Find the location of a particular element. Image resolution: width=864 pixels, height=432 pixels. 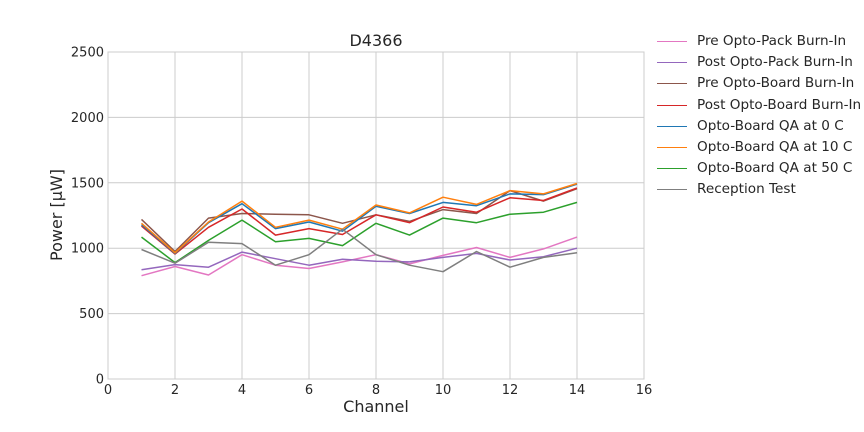

y-tick-label: 0 is located at coordinates (100, 380).